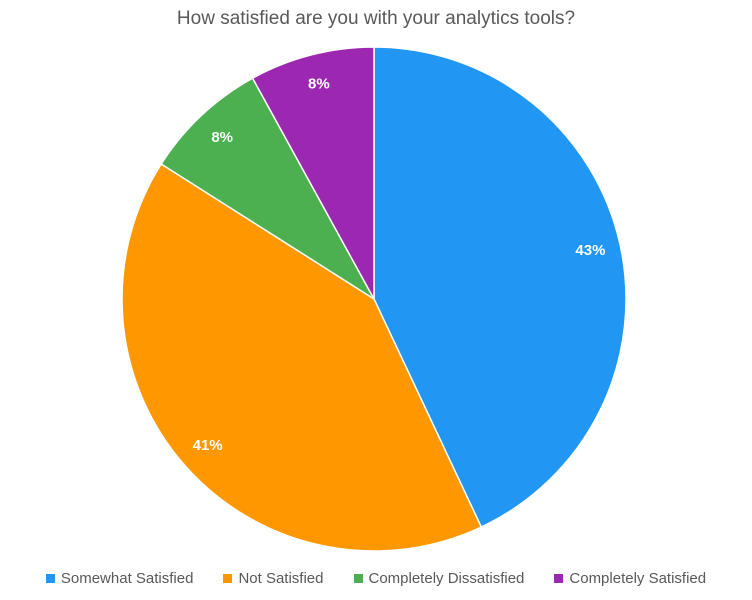 This screenshot has height=600, width=752. I want to click on data-label-completely-dissatisfied: 8%, so click(222, 137).